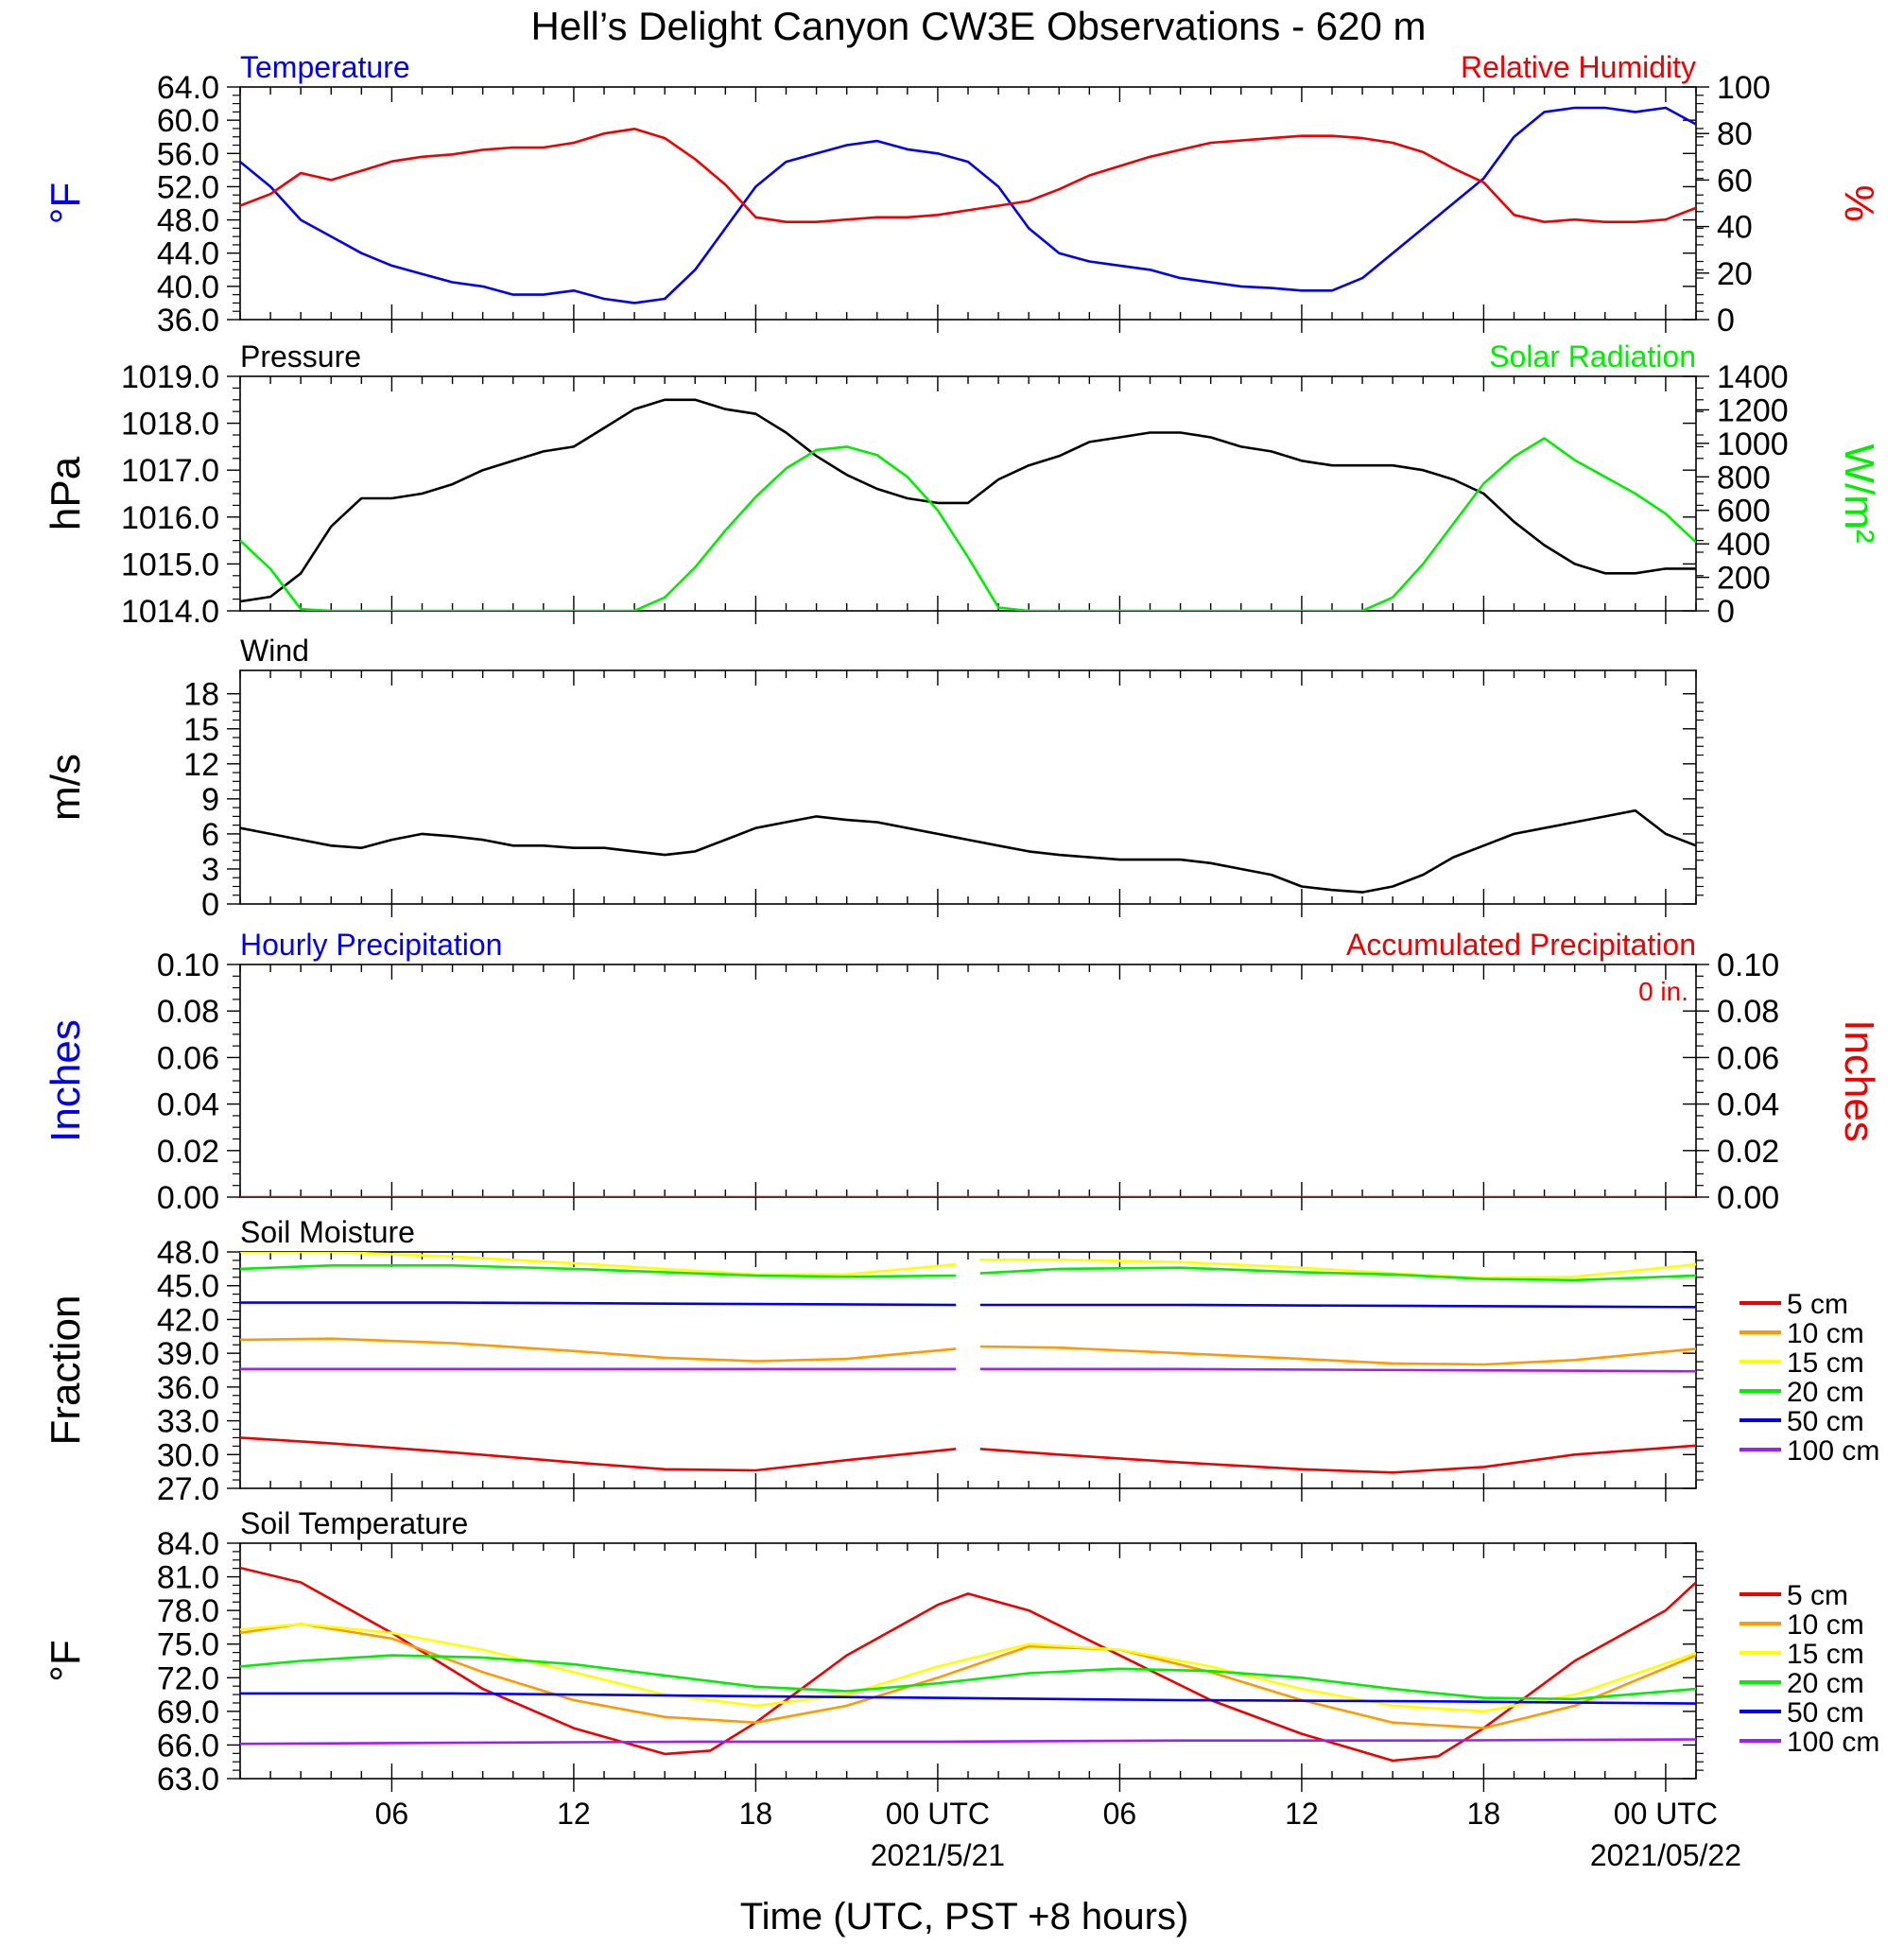 The height and width of the screenshot is (1946, 1904). Describe the element at coordinates (1744, 545) in the screenshot. I see `y-tick-label-right: 400` at that location.